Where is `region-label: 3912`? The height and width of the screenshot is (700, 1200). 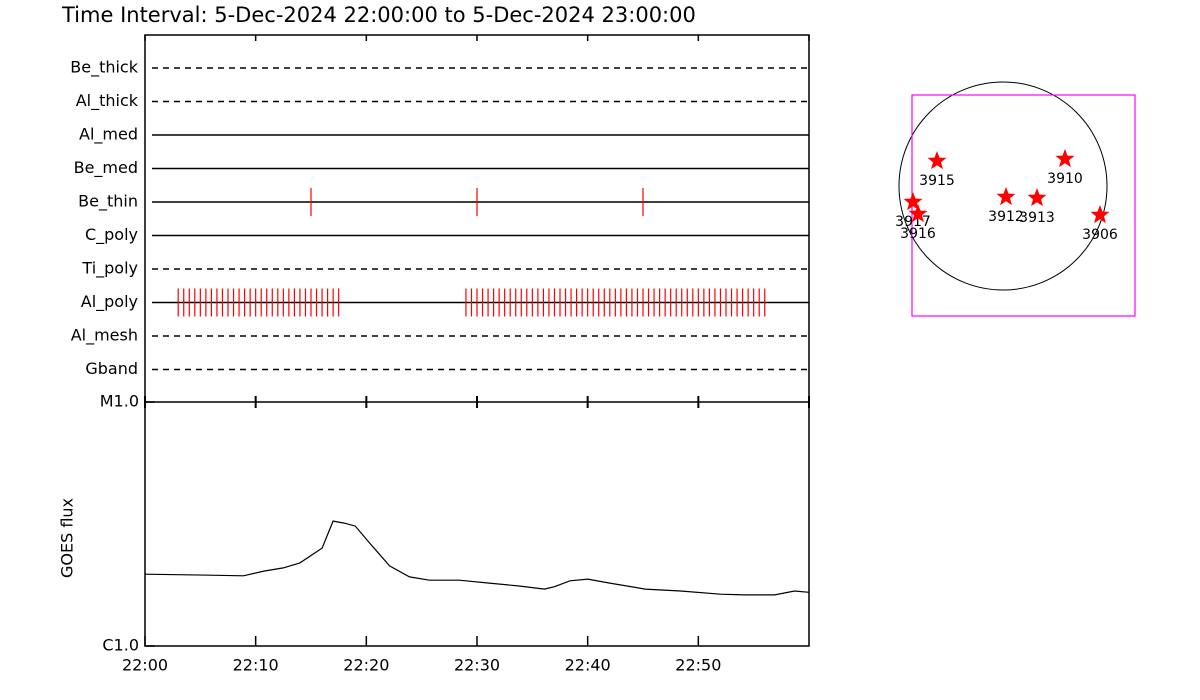 region-label: 3912 is located at coordinates (1006, 217).